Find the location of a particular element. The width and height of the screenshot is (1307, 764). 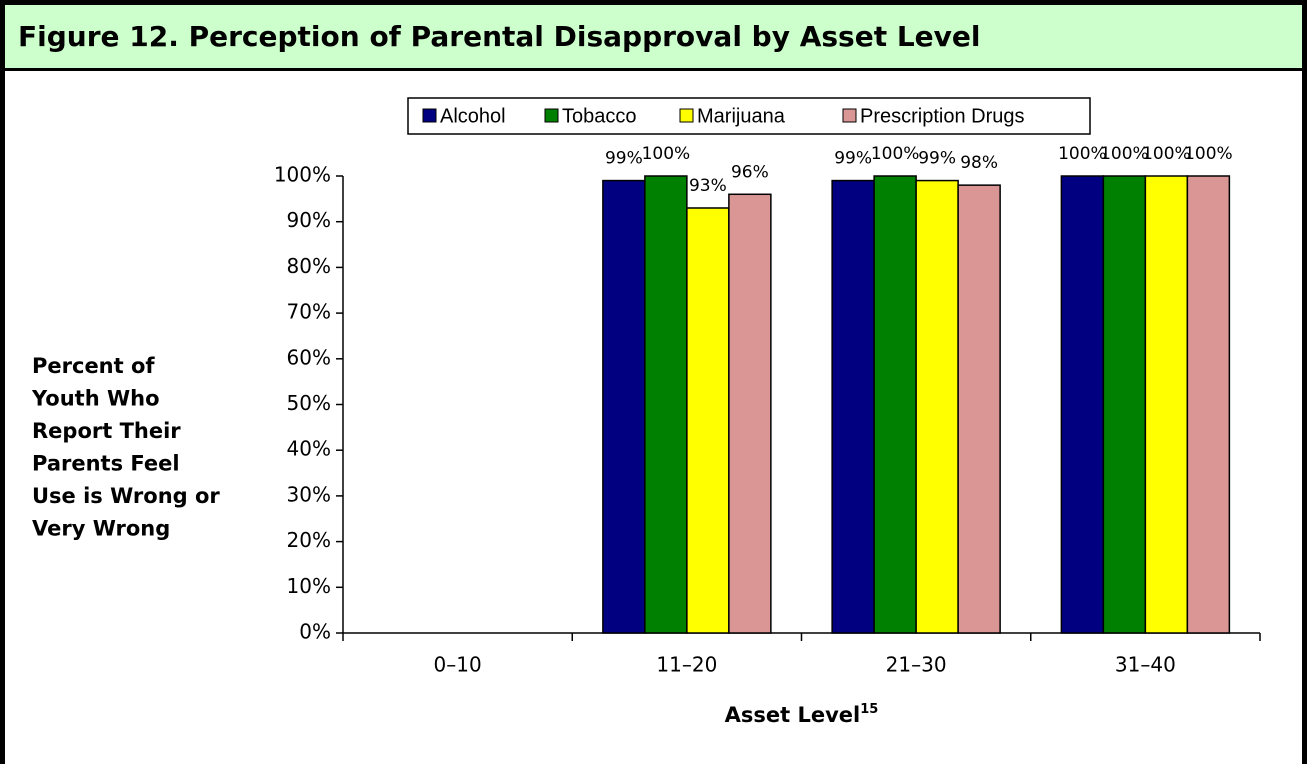

frame-top is located at coordinates (653, 2).